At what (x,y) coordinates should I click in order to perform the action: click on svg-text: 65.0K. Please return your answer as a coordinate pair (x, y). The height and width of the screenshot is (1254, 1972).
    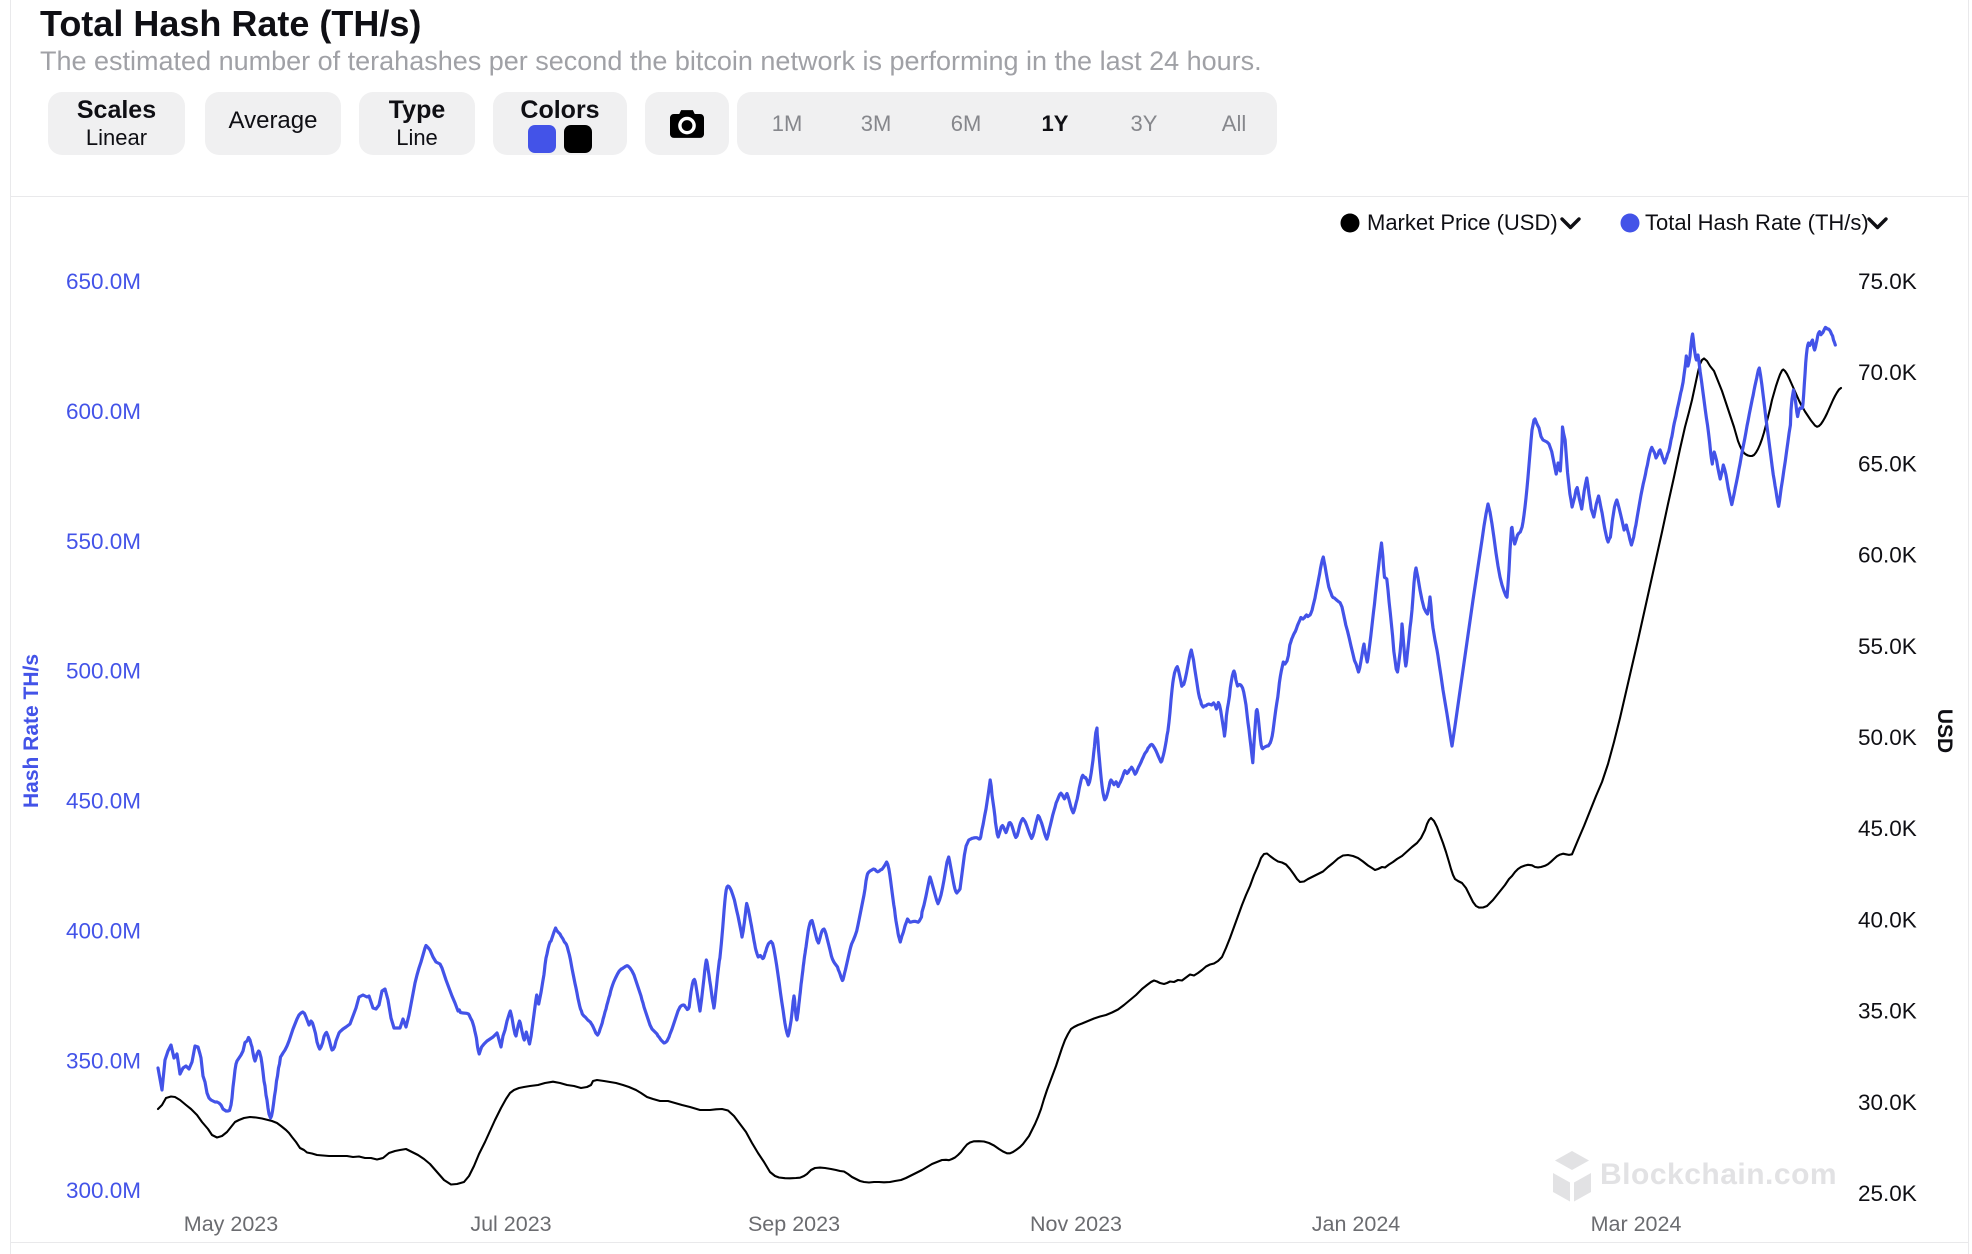
    Looking at the image, I should click on (1887, 463).